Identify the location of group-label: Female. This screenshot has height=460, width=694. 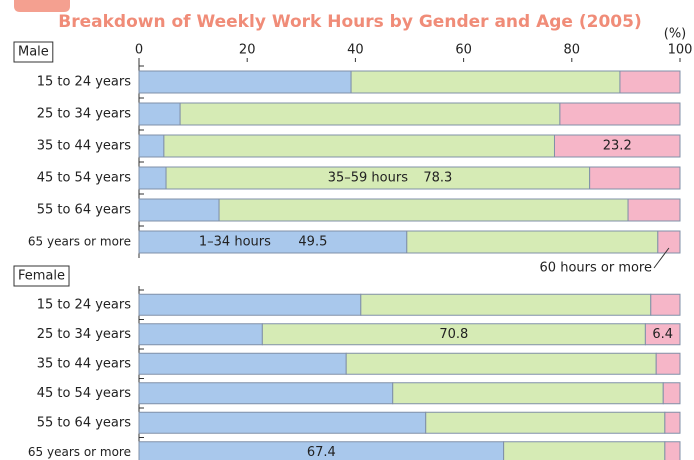
(41, 276).